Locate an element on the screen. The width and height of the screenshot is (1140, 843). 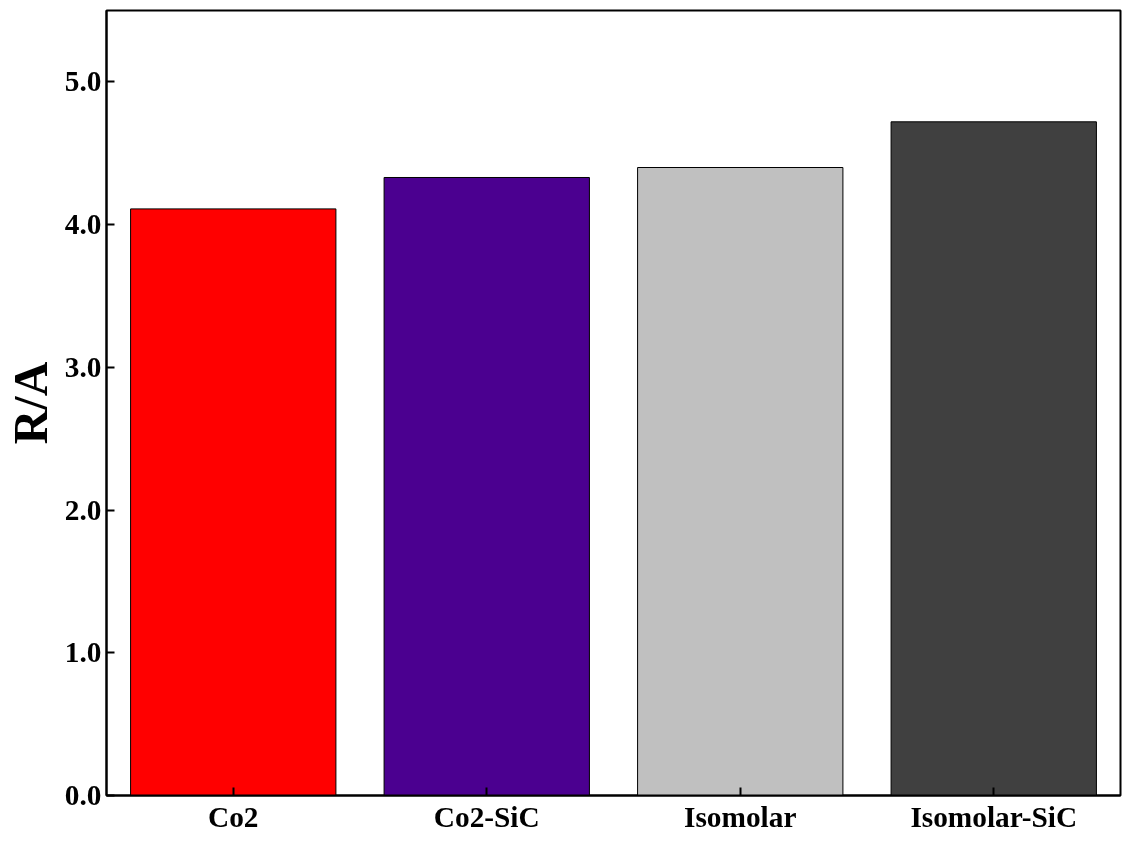
y-tick-label: 0.0 is located at coordinates (83, 795).